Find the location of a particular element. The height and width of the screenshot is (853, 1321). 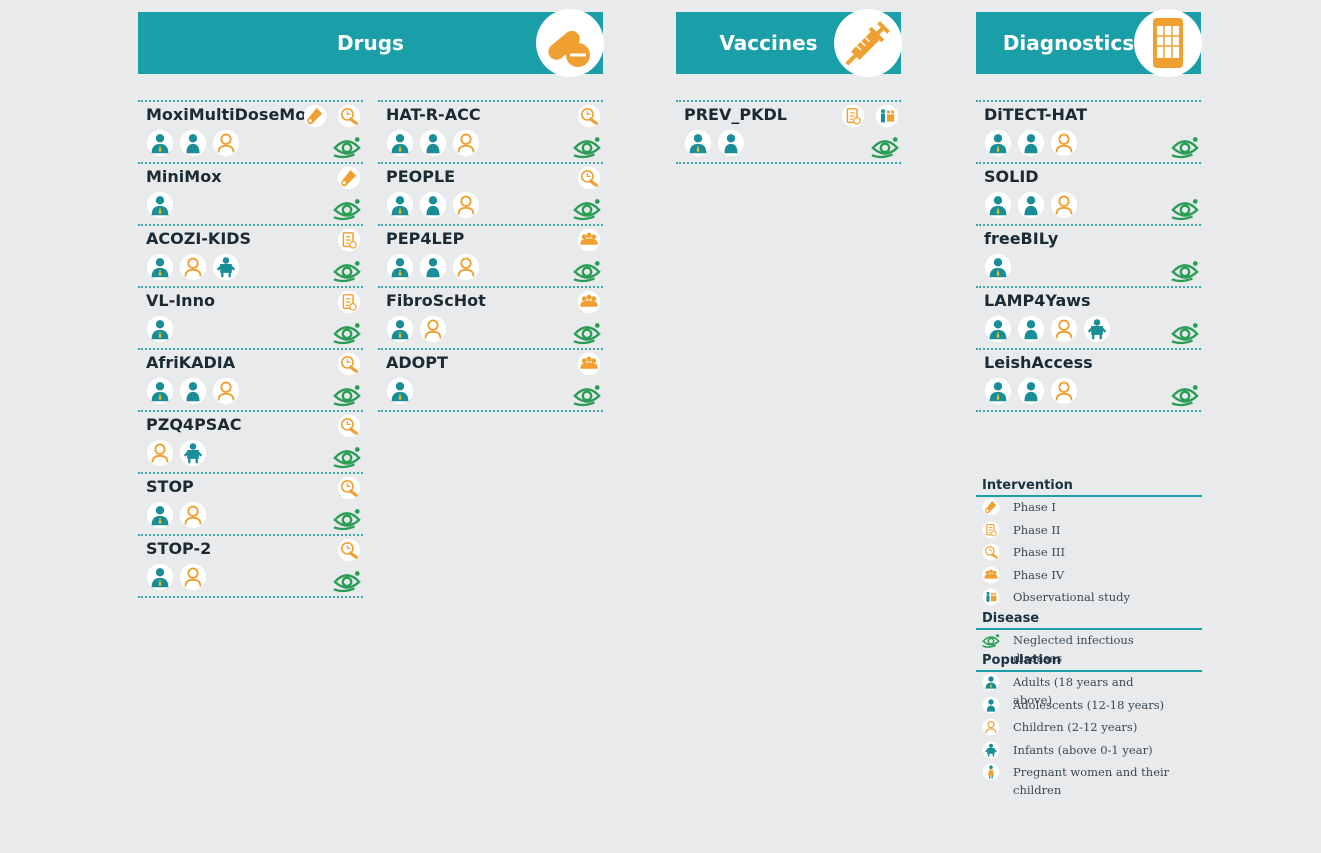

project-name: MiniMox is located at coordinates (184, 176).